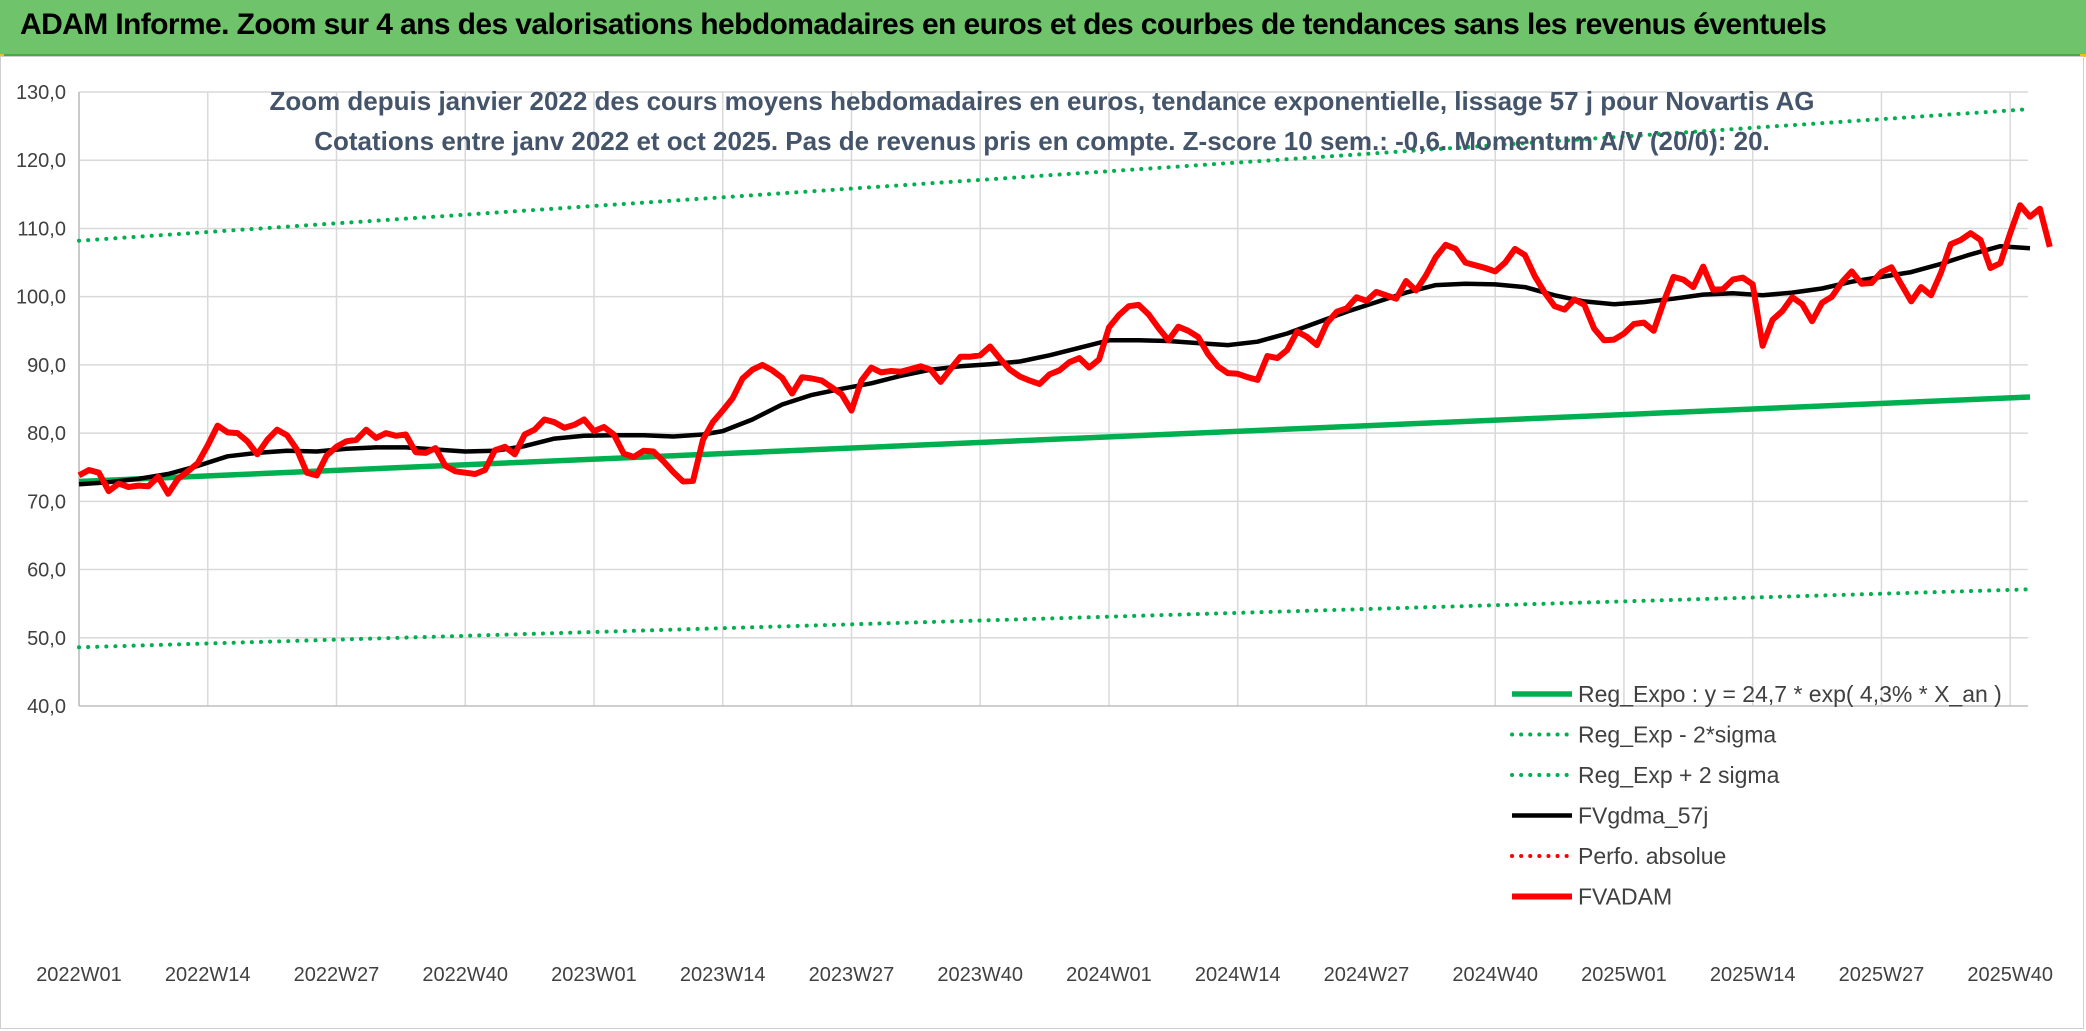 The image size is (2086, 1031). Describe the element at coordinates (2, 55) in the screenshot. I see `corner-accent-left` at that location.